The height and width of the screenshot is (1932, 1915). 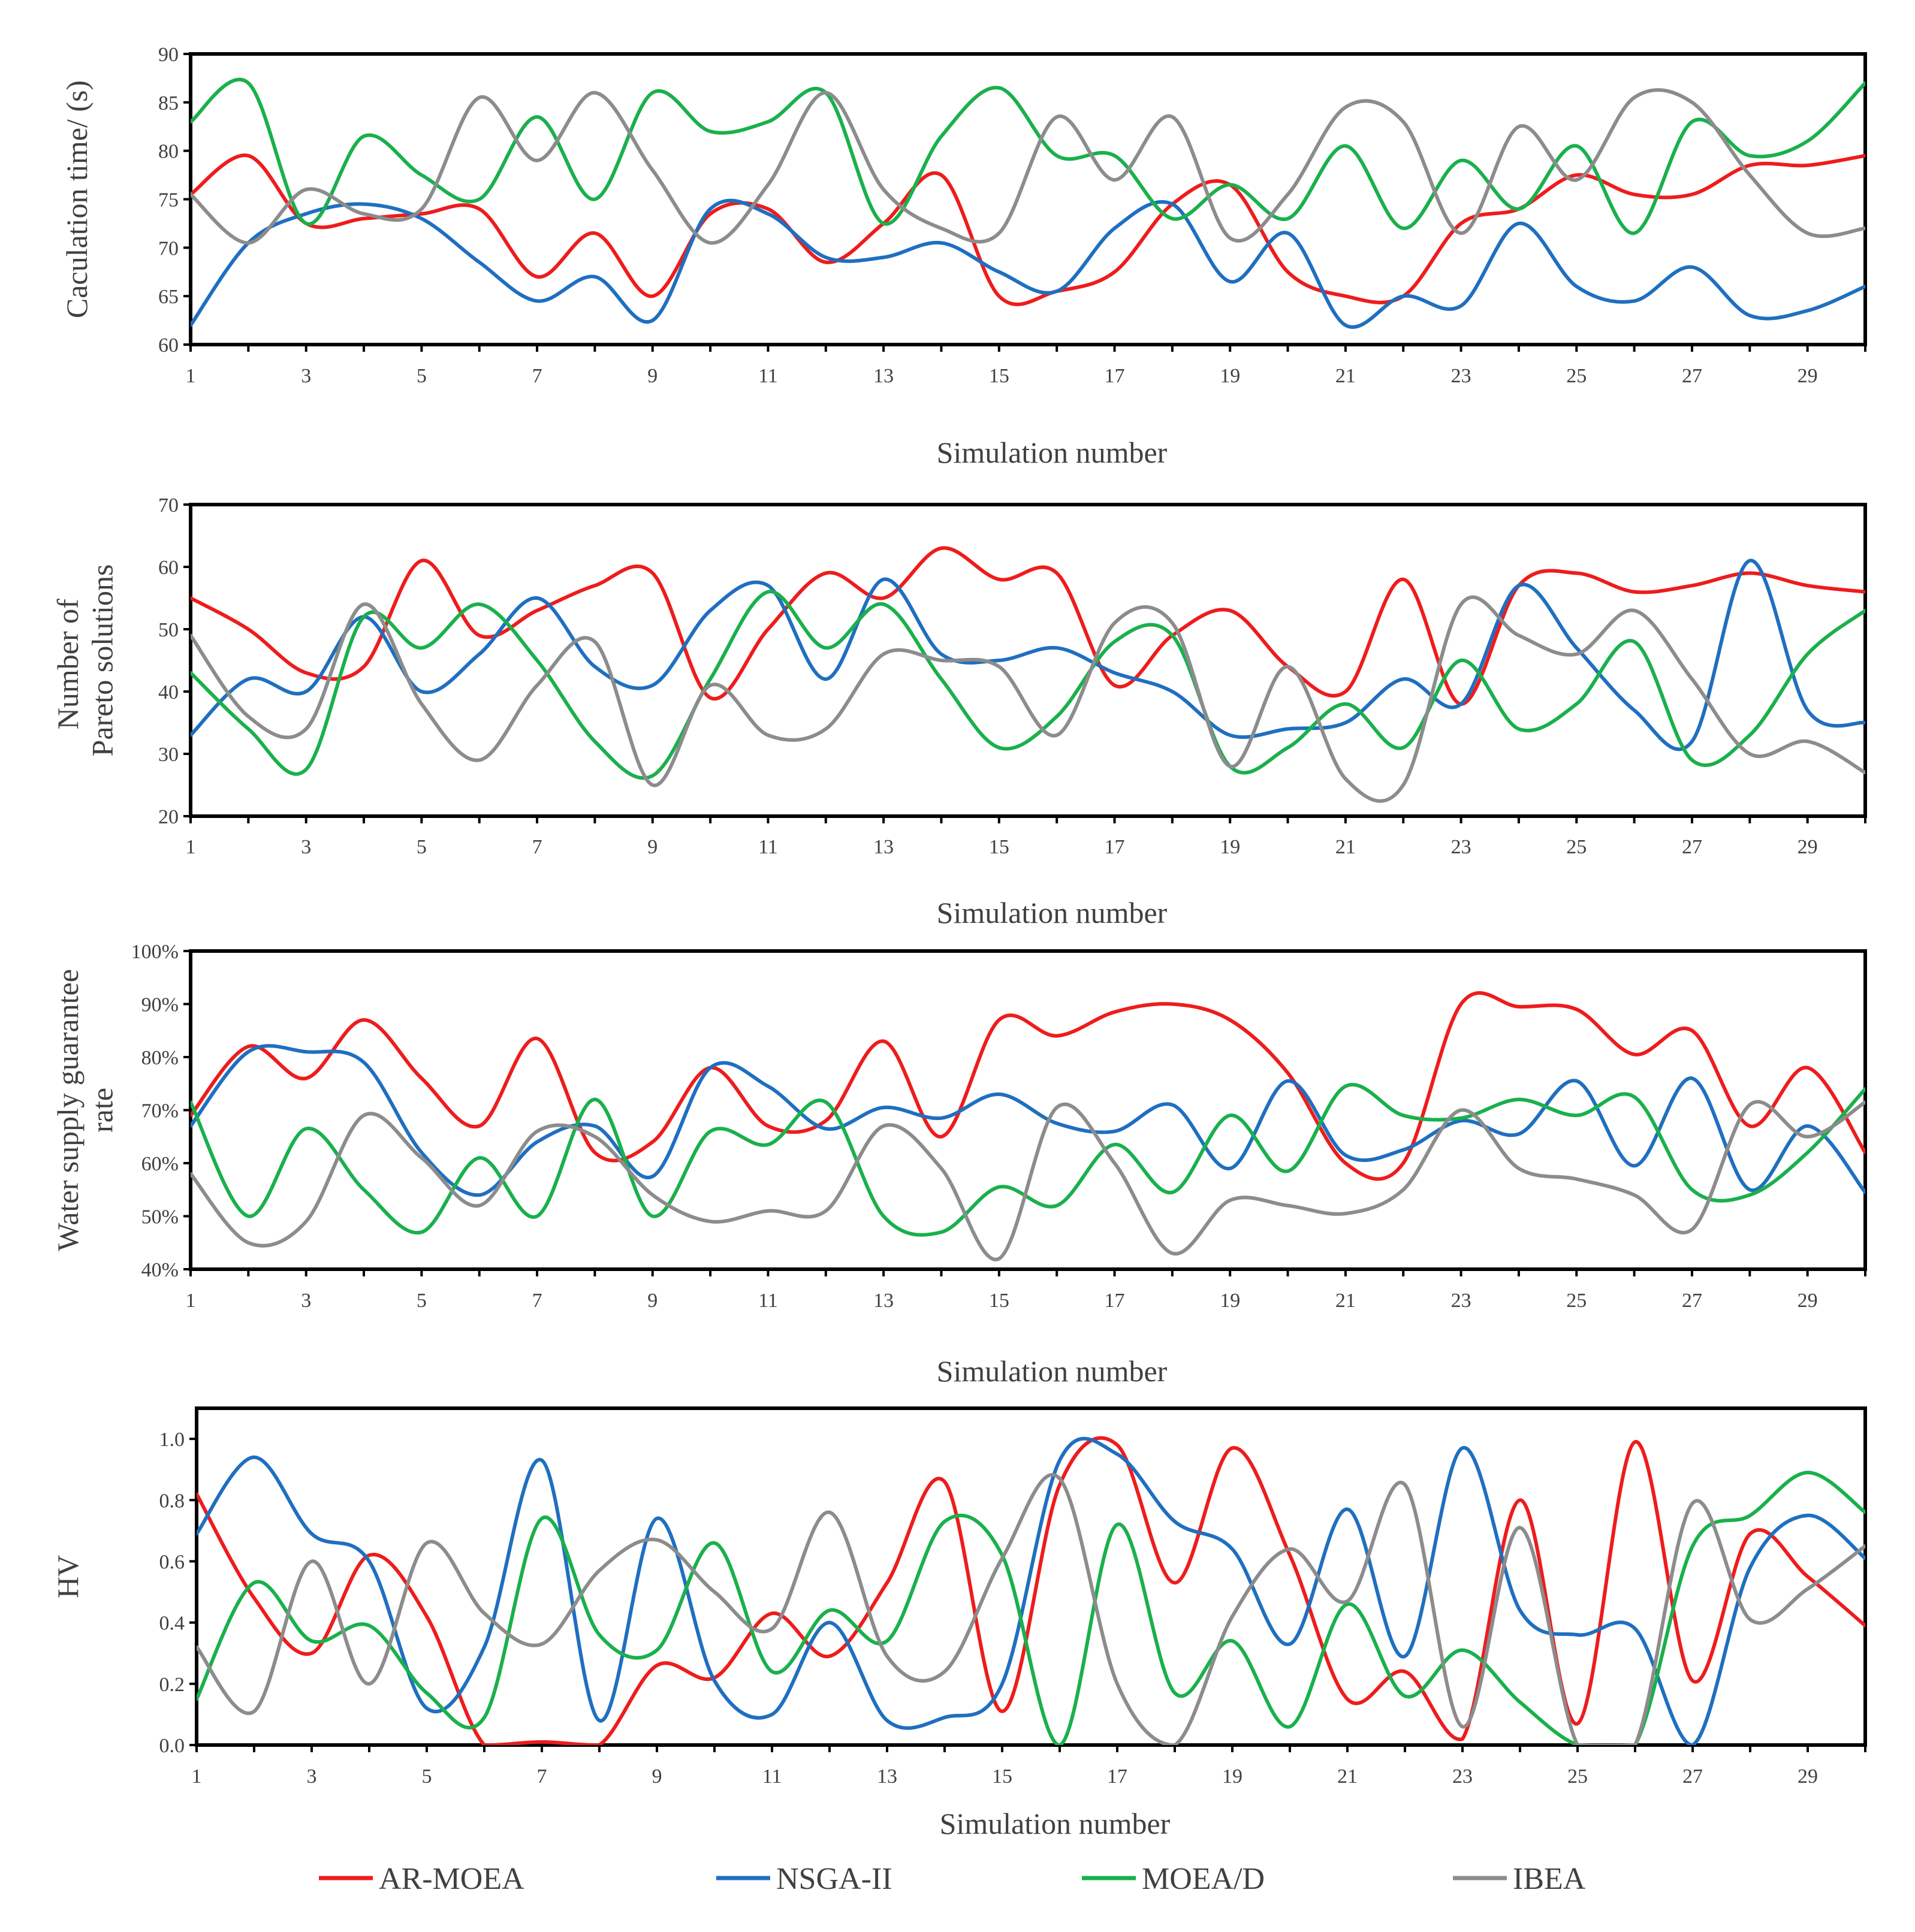 What do you see at coordinates (172, 1562) in the screenshot?
I see `y-tick-label: 0.6` at bounding box center [172, 1562].